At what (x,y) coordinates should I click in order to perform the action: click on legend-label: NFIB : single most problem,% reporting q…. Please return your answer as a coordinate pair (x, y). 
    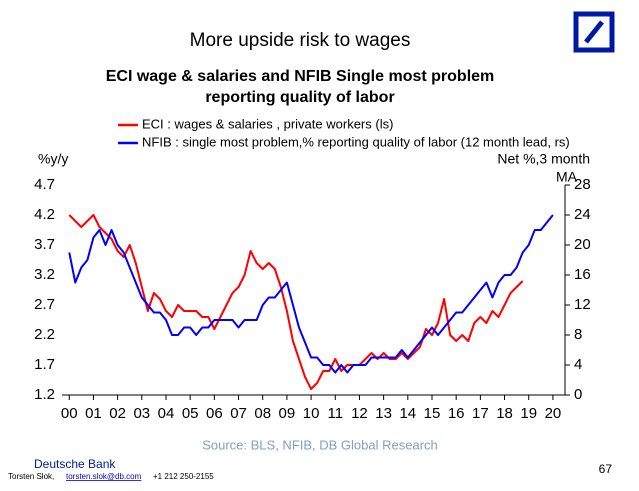
    Looking at the image, I should click on (356, 141).